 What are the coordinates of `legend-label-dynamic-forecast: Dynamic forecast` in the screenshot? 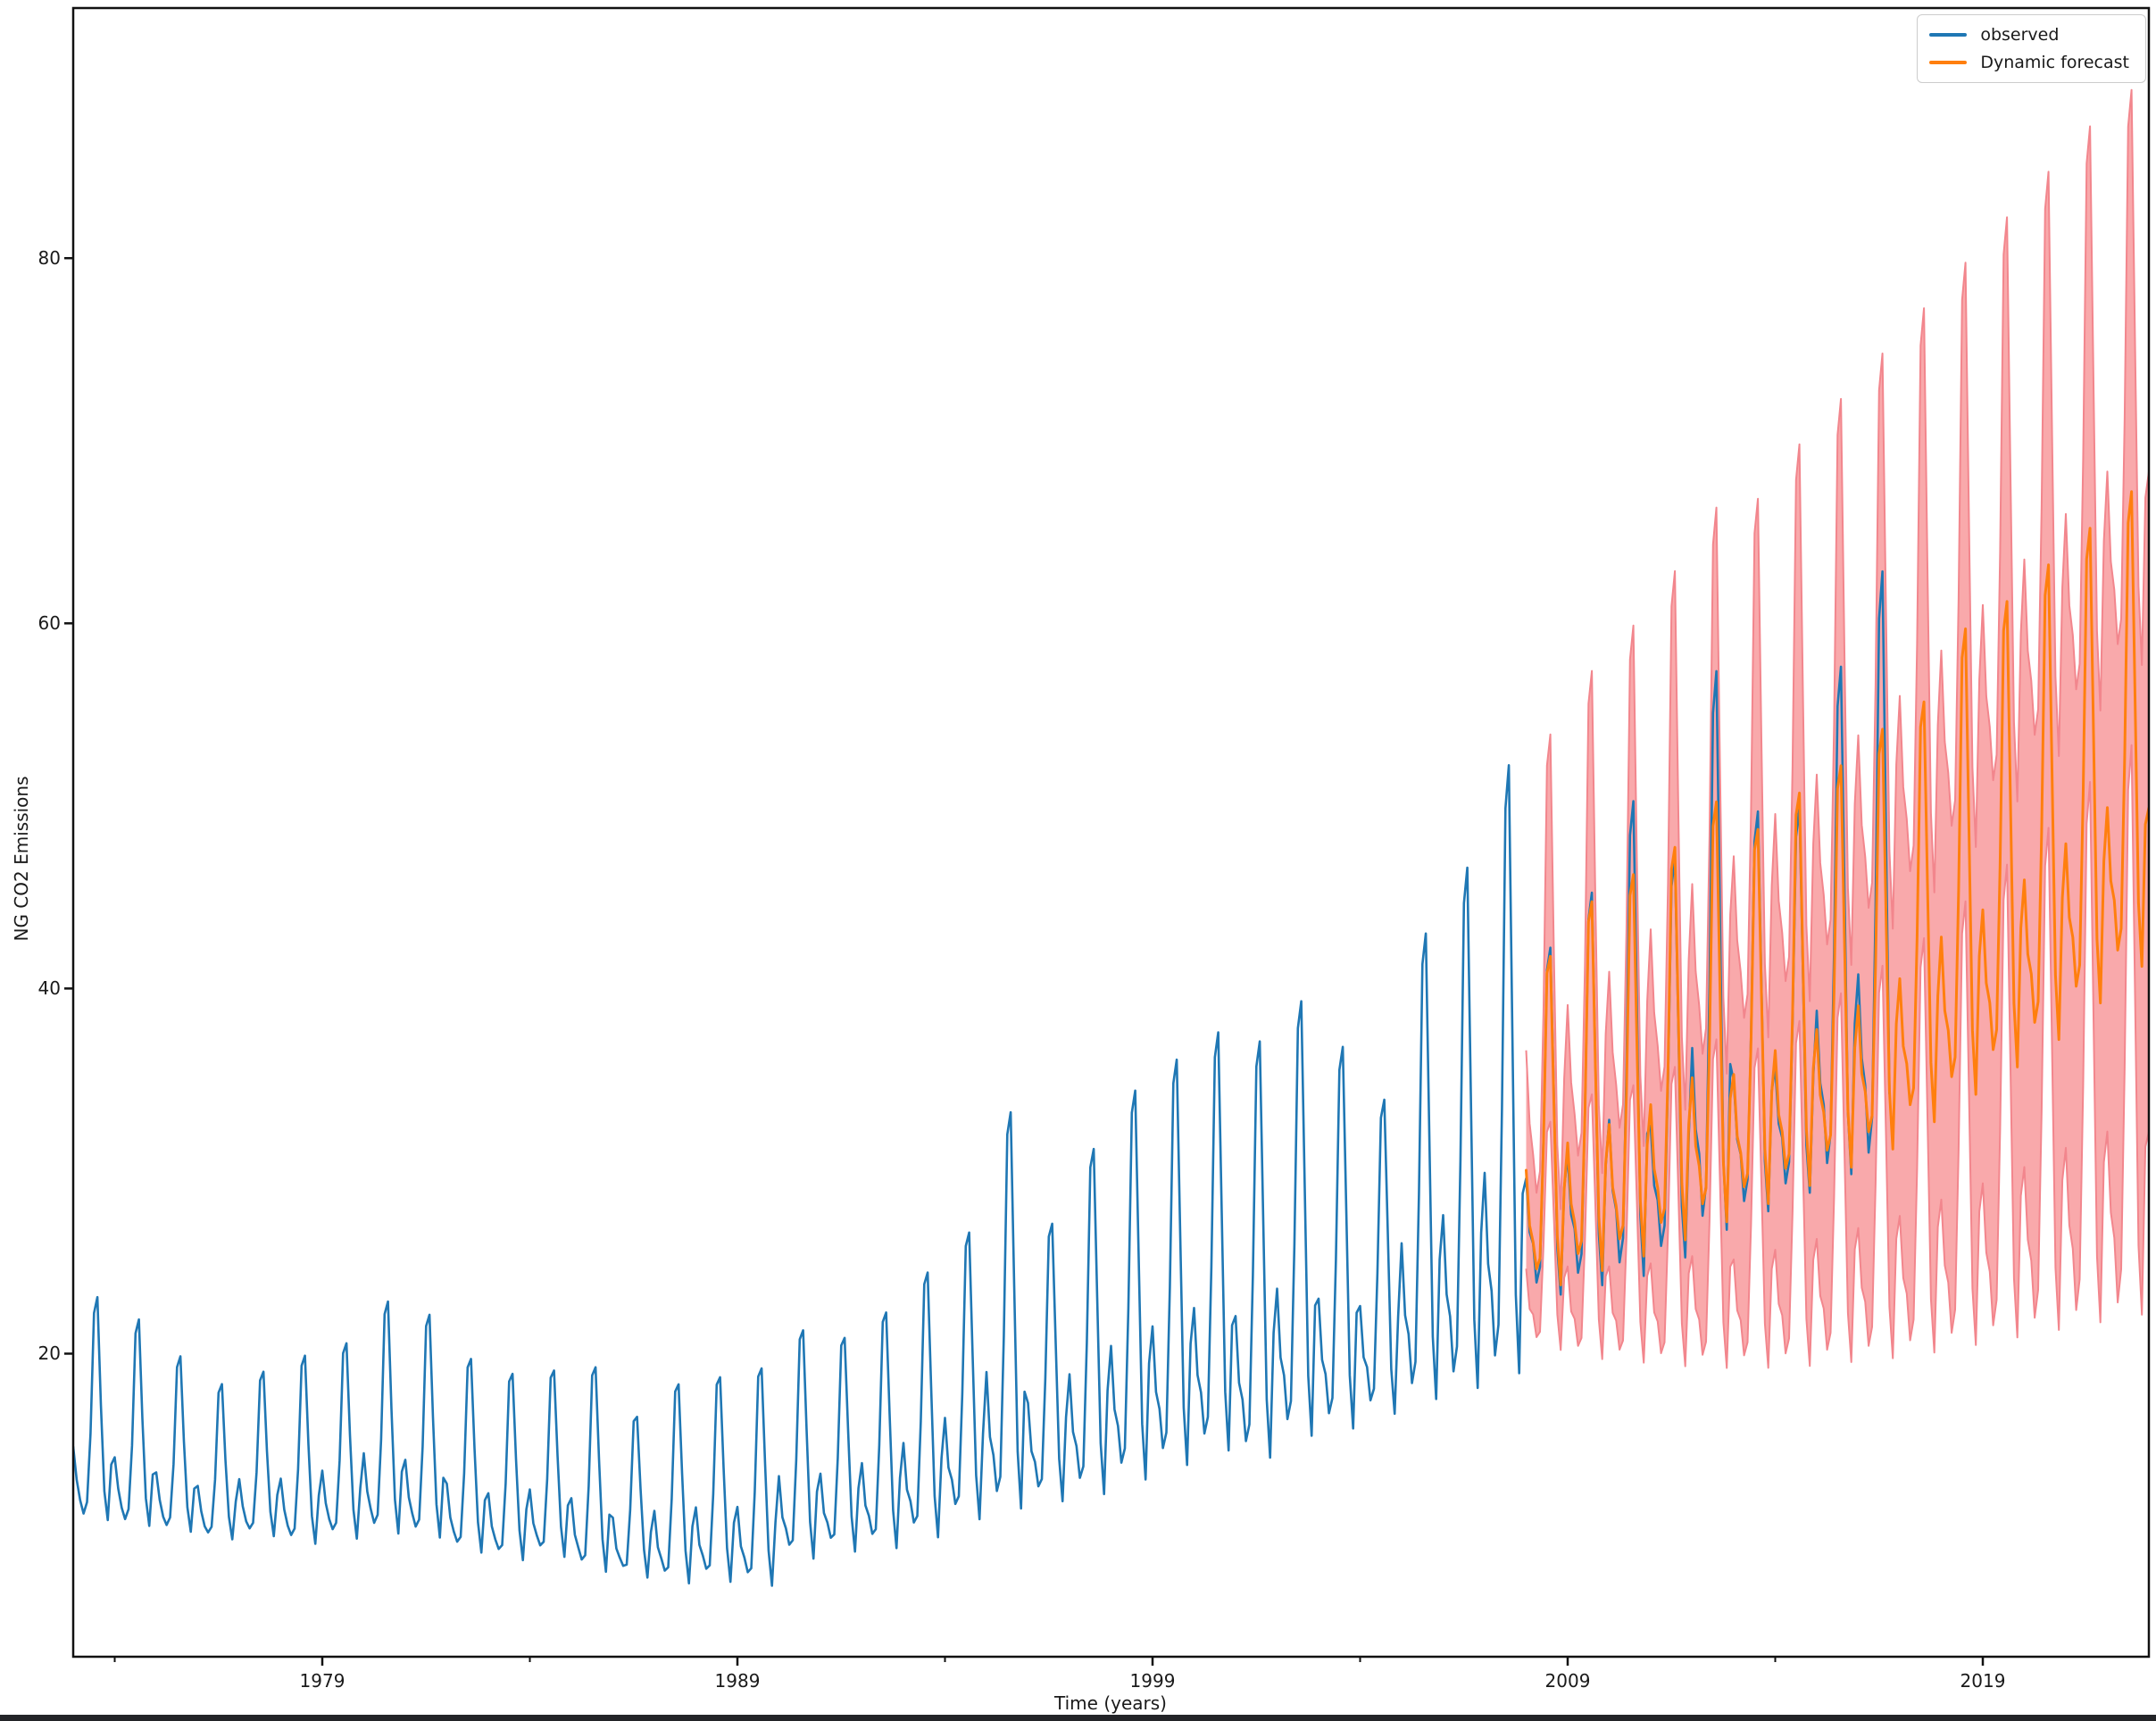 It's located at (2054, 63).